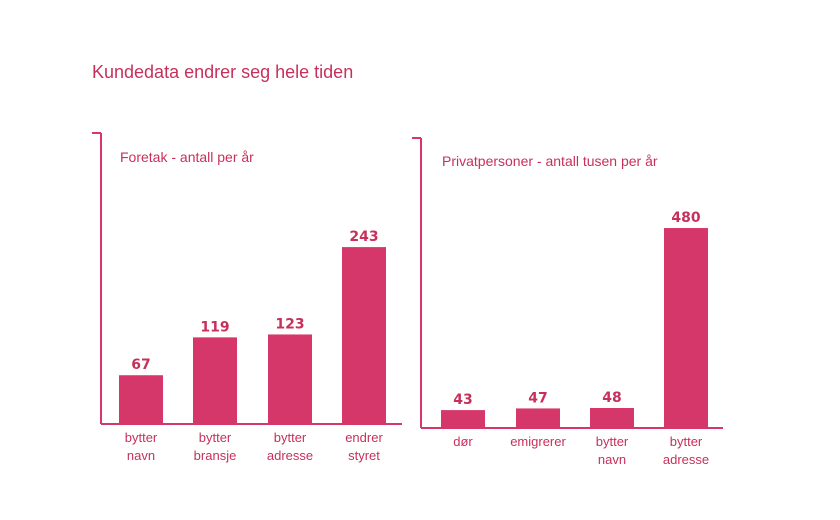 This screenshot has height=520, width=840. What do you see at coordinates (364, 455) in the screenshot?
I see `category-label-line: styret` at bounding box center [364, 455].